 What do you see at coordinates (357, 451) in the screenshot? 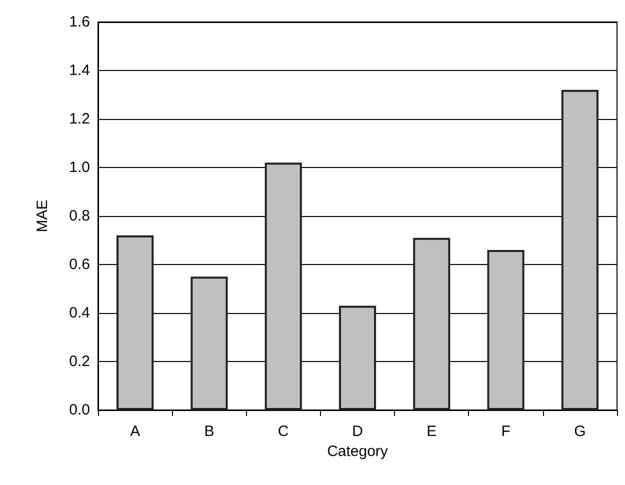
I see `x-axis-title: Category` at bounding box center [357, 451].